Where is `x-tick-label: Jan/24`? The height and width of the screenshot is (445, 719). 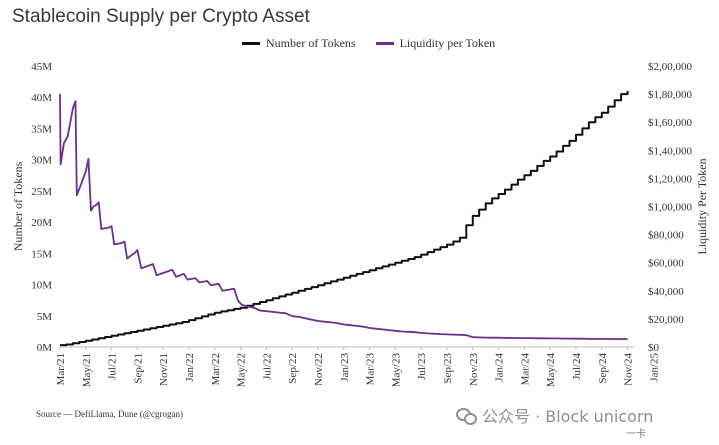
x-tick-label: Jan/24 is located at coordinates (500, 367).